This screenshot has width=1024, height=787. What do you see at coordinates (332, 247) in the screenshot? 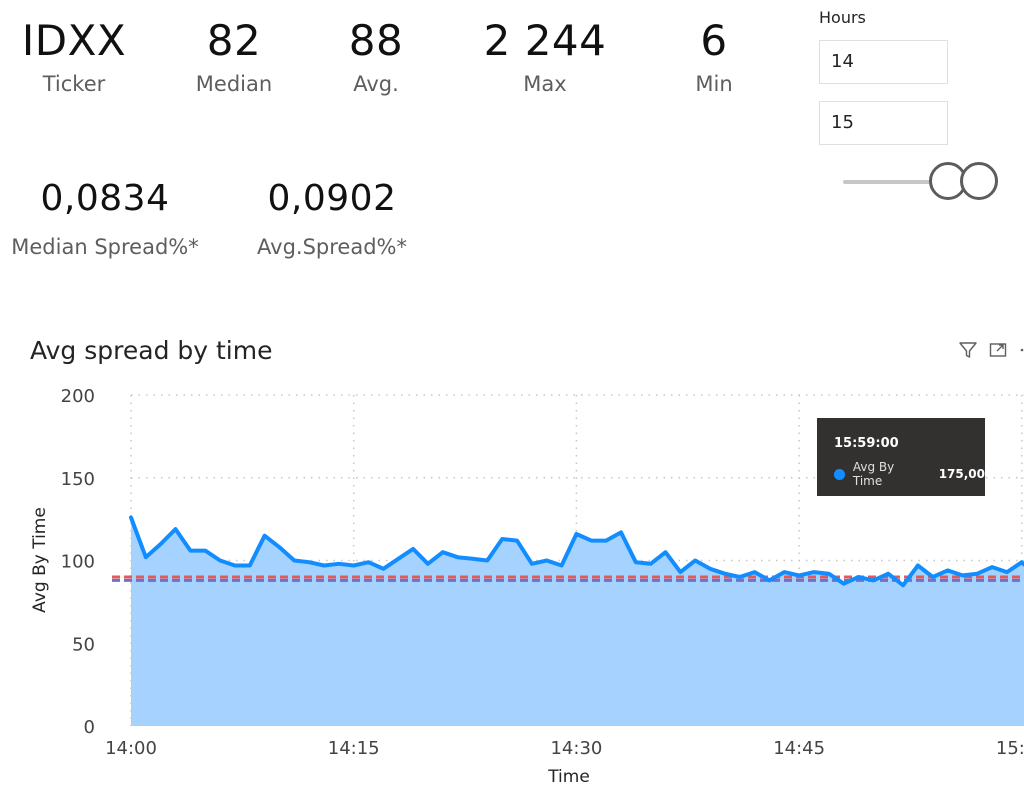
I see `kpi-avg-spread-label: Avg.Spread%*` at bounding box center [332, 247].